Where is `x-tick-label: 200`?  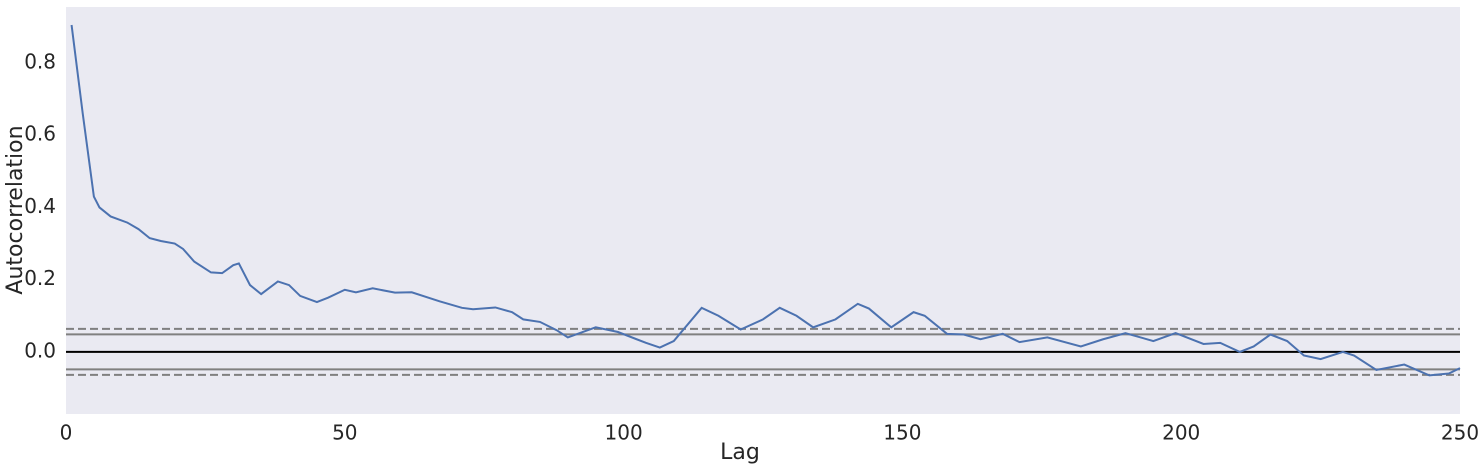 x-tick-label: 200 is located at coordinates (1181, 433).